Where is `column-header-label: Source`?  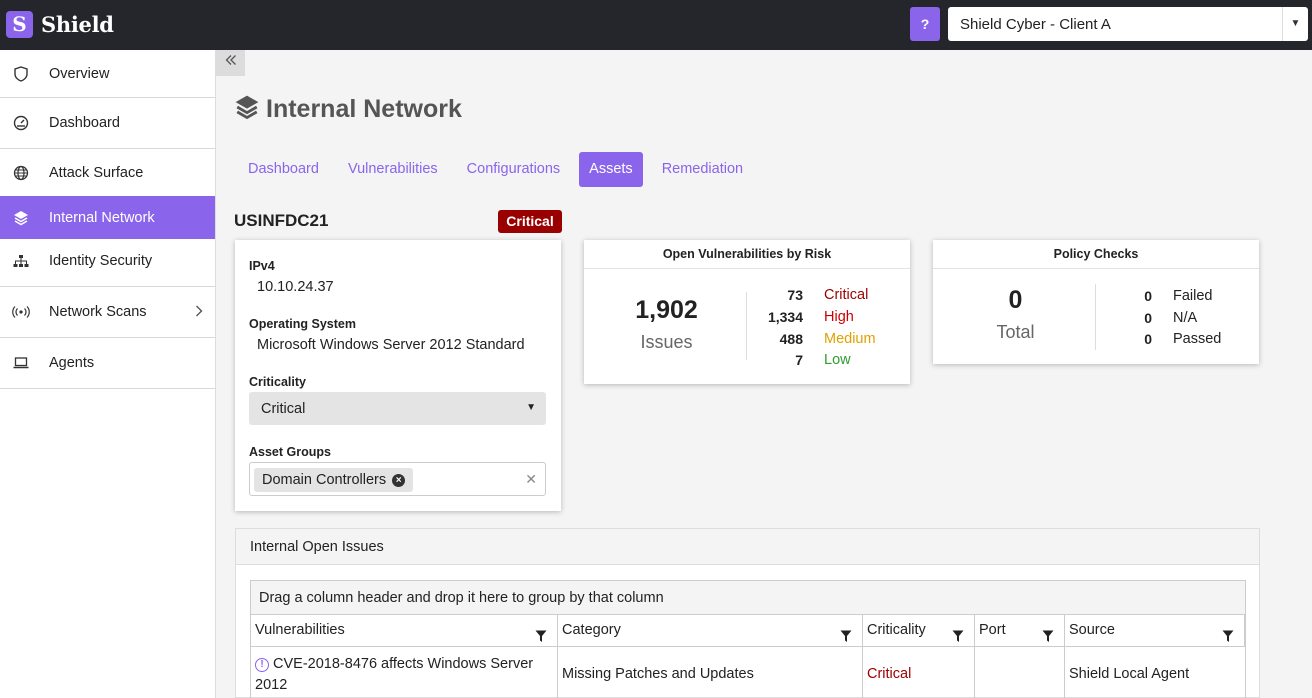
column-header-label: Source is located at coordinates (1092, 630).